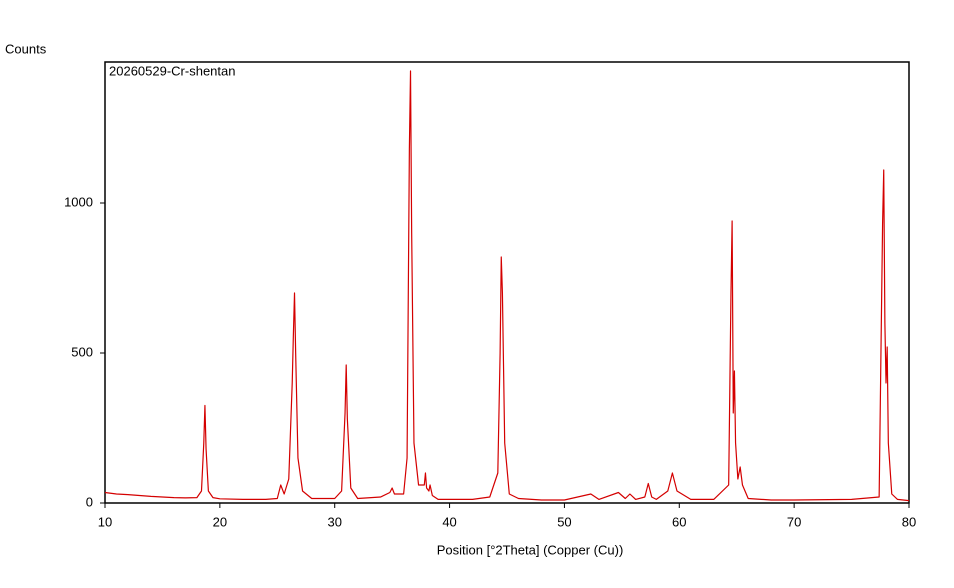  I want to click on x-tick-label: 60, so click(679, 521).